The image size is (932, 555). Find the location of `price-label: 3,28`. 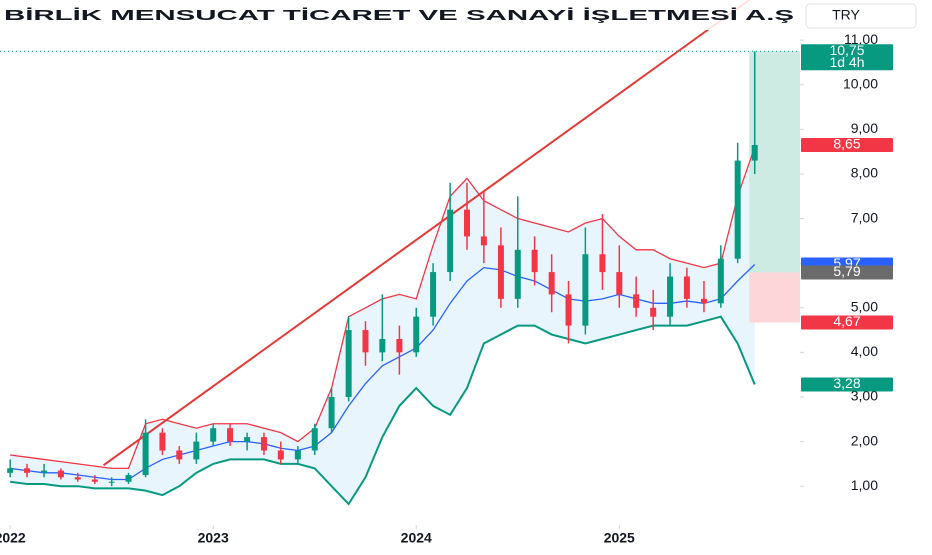

price-label: 3,28 is located at coordinates (846, 383).